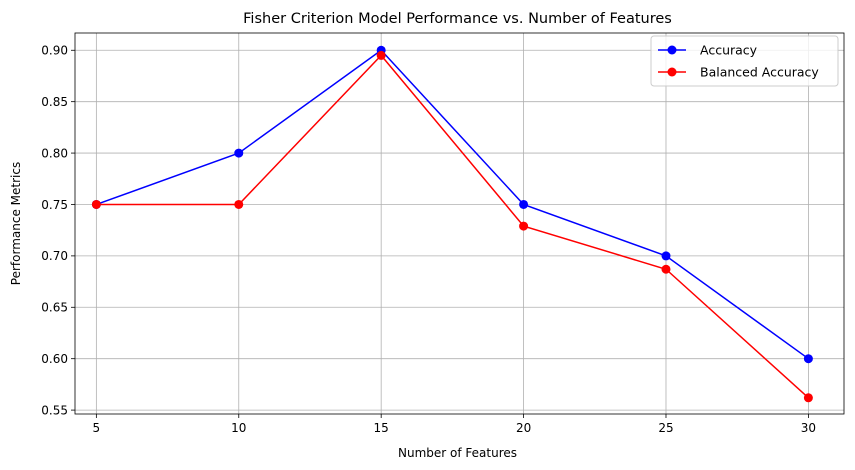  I want to click on legend-balanced-accuracy-marker, so click(672, 72).